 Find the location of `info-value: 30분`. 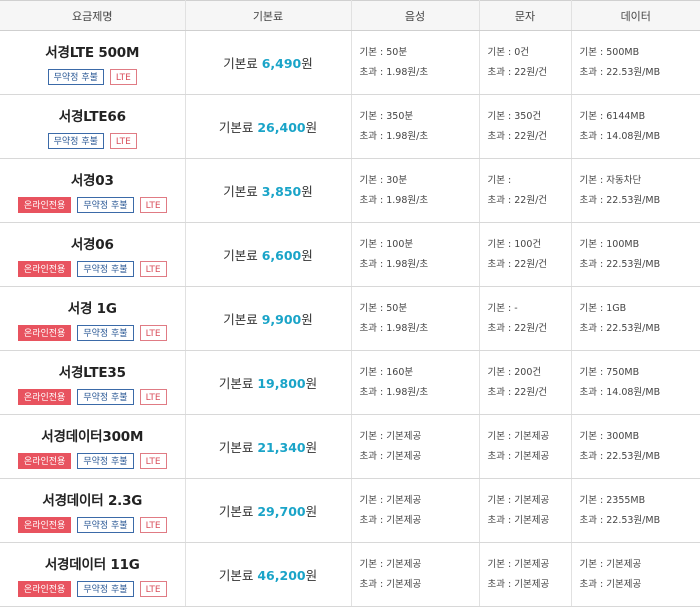

info-value: 30분 is located at coordinates (397, 180).